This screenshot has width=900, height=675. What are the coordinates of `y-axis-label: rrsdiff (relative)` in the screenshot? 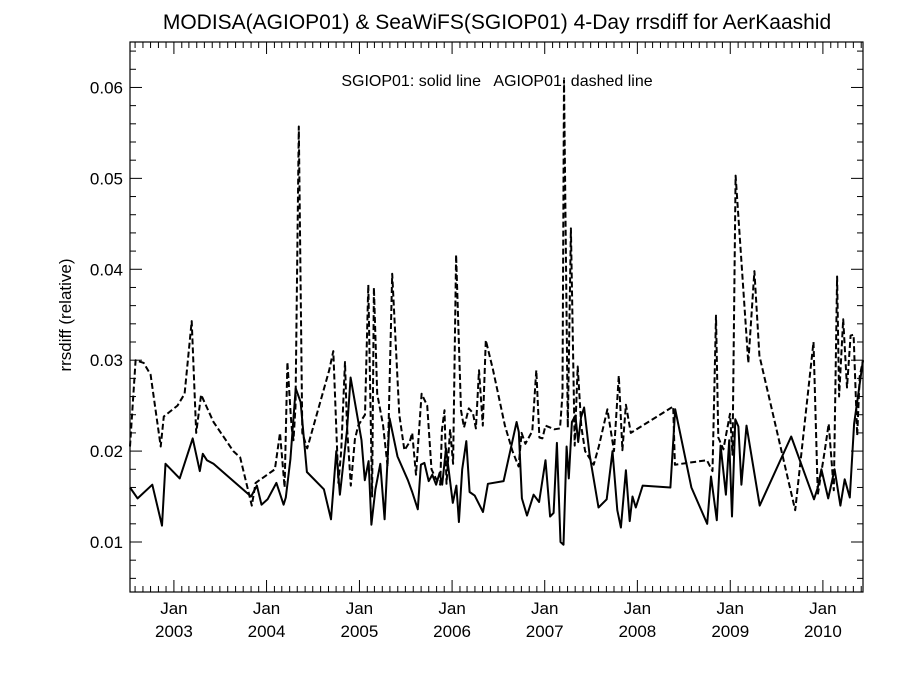 It's located at (65, 314).